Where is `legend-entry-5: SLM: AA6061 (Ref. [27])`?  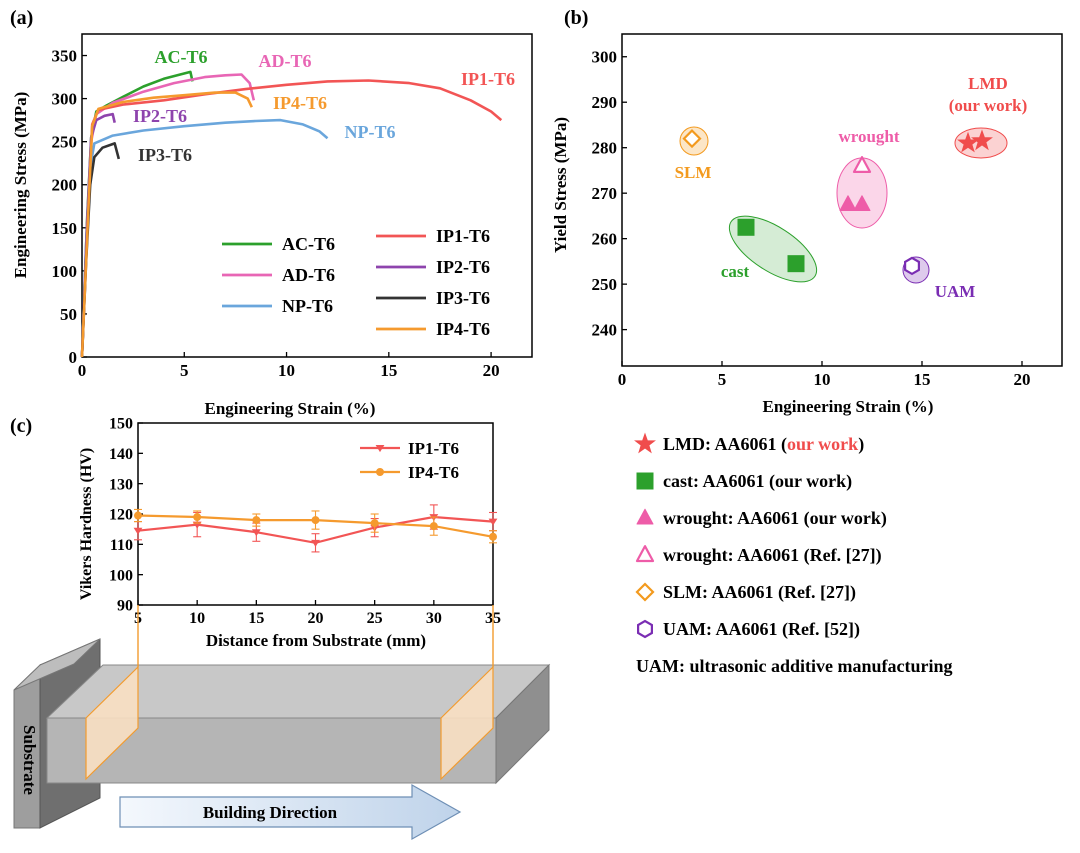
legend-entry-5: SLM: AA6061 (Ref. [27]) is located at coordinates (759, 592).